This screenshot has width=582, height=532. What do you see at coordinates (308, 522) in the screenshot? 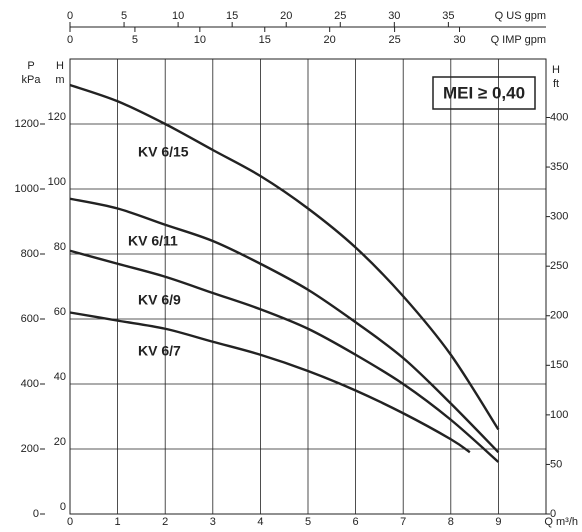
I see `x-tick-label: 5` at bounding box center [308, 522].